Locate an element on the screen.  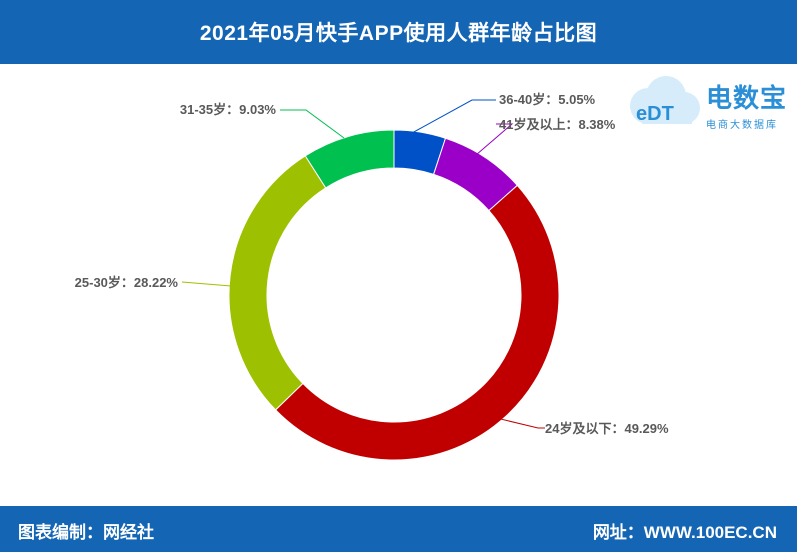
footer-bar: 图表编制：网经社 网址：WWW.100EC.CN is located at coordinates (398, 529).